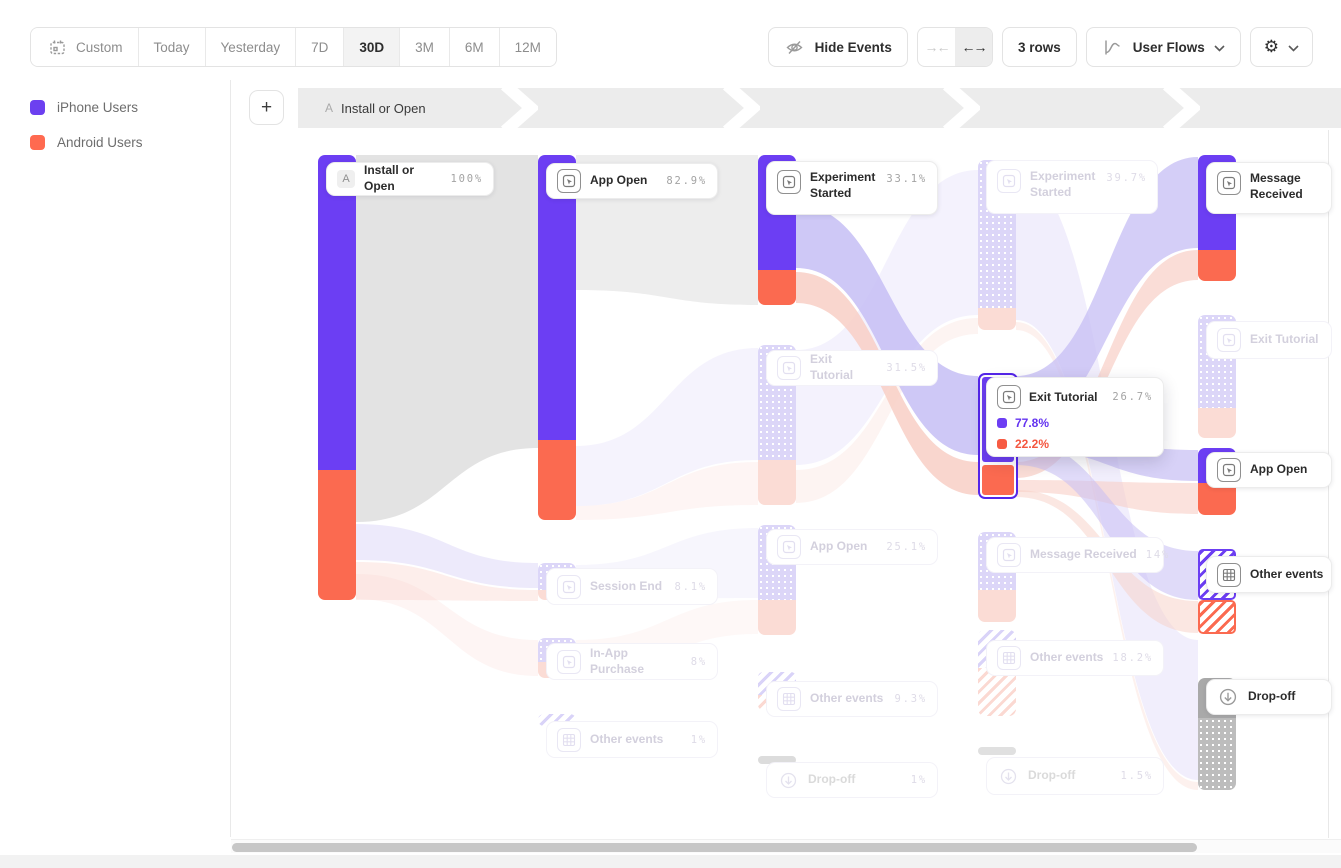 This screenshot has height=868, width=1341. Describe the element at coordinates (632, 661) in the screenshot. I see `node-card-in-app-purchase: In-App Purchase 8%` at that location.